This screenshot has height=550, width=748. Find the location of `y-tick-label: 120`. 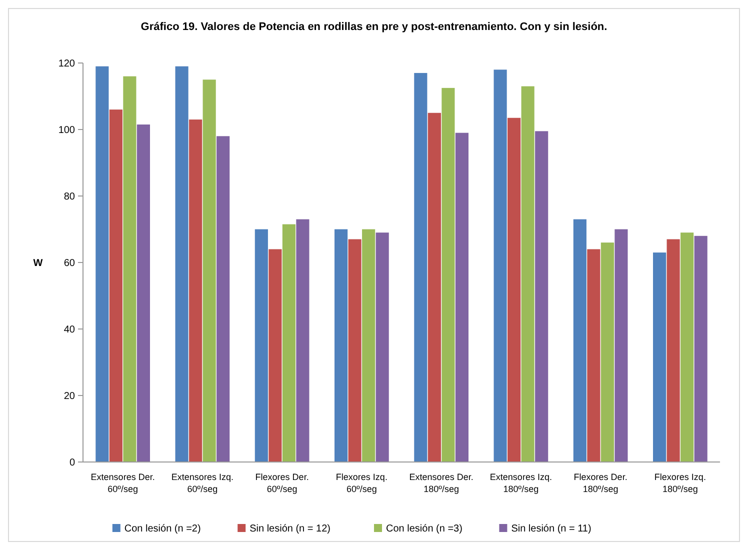

y-tick-label: 120 is located at coordinates (67, 64).